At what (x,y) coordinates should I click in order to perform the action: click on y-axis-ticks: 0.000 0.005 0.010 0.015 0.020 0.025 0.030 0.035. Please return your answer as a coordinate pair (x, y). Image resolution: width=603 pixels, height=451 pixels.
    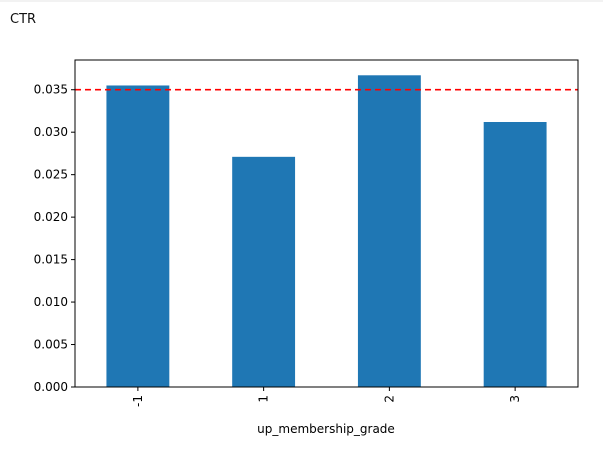
    Looking at the image, I should click on (54, 238).